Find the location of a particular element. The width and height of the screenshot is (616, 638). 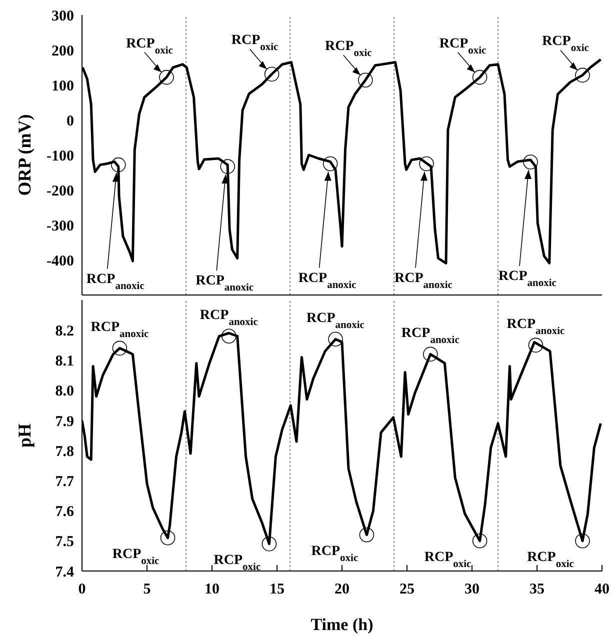

y-tick-label: -400 is located at coordinates (60, 261).